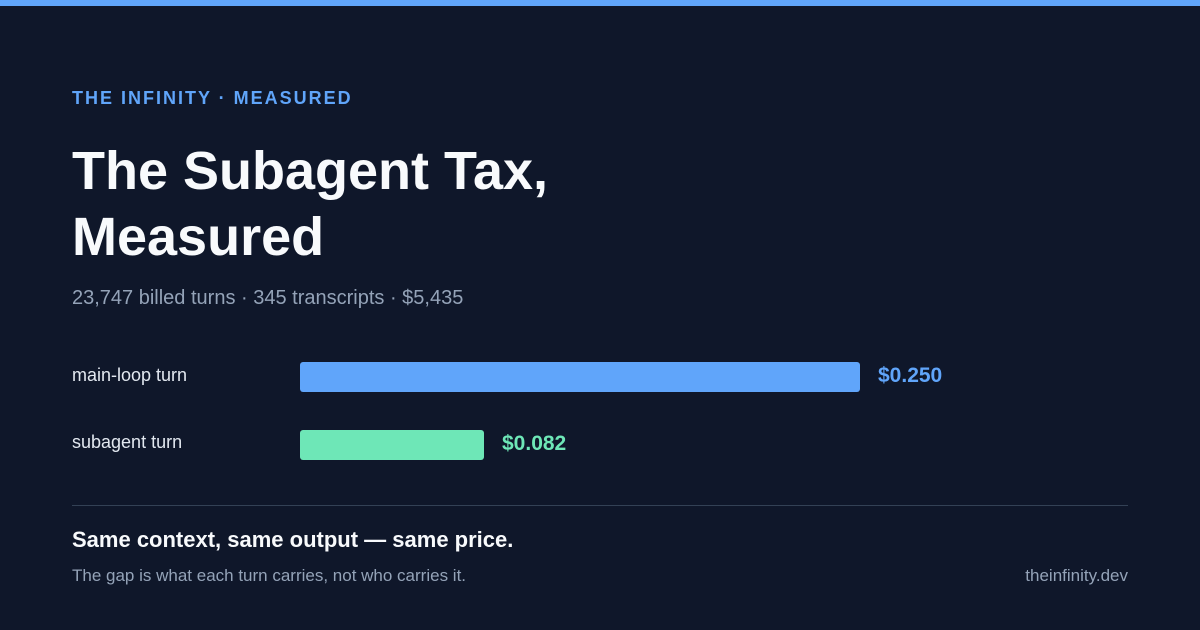 The image size is (1200, 630). I want to click on page-title: The Subagent Tax, Measured, so click(472, 204).